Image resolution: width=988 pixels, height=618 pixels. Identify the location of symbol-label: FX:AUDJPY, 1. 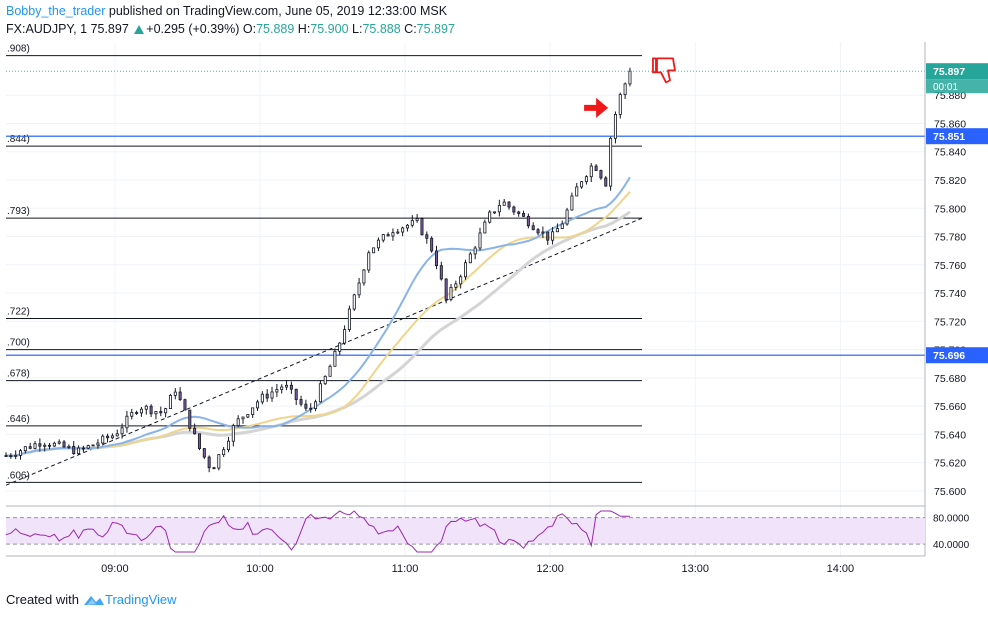
(47, 29).